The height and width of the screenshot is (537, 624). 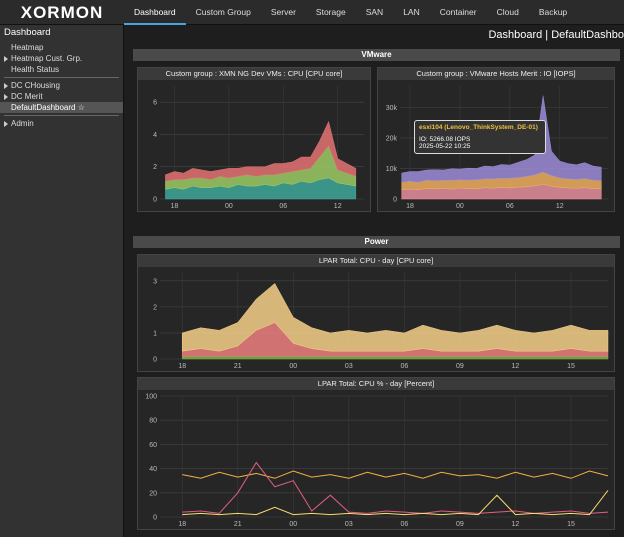 What do you see at coordinates (155, 103) in the screenshot?
I see `y-tick-label: 6` at bounding box center [155, 103].